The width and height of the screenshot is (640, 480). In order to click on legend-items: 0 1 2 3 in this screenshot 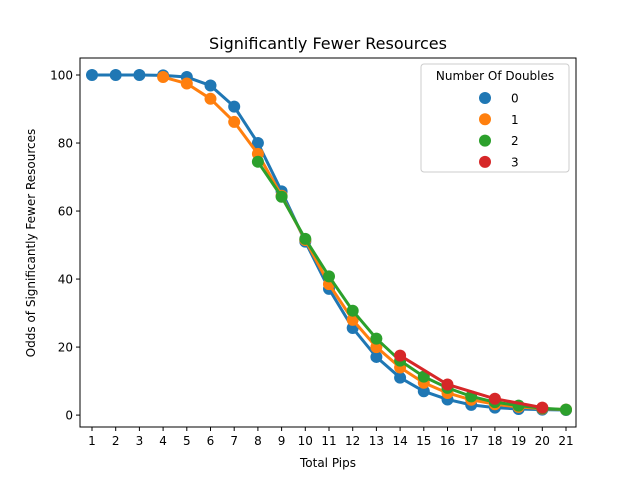, I will do `click(499, 130)`.